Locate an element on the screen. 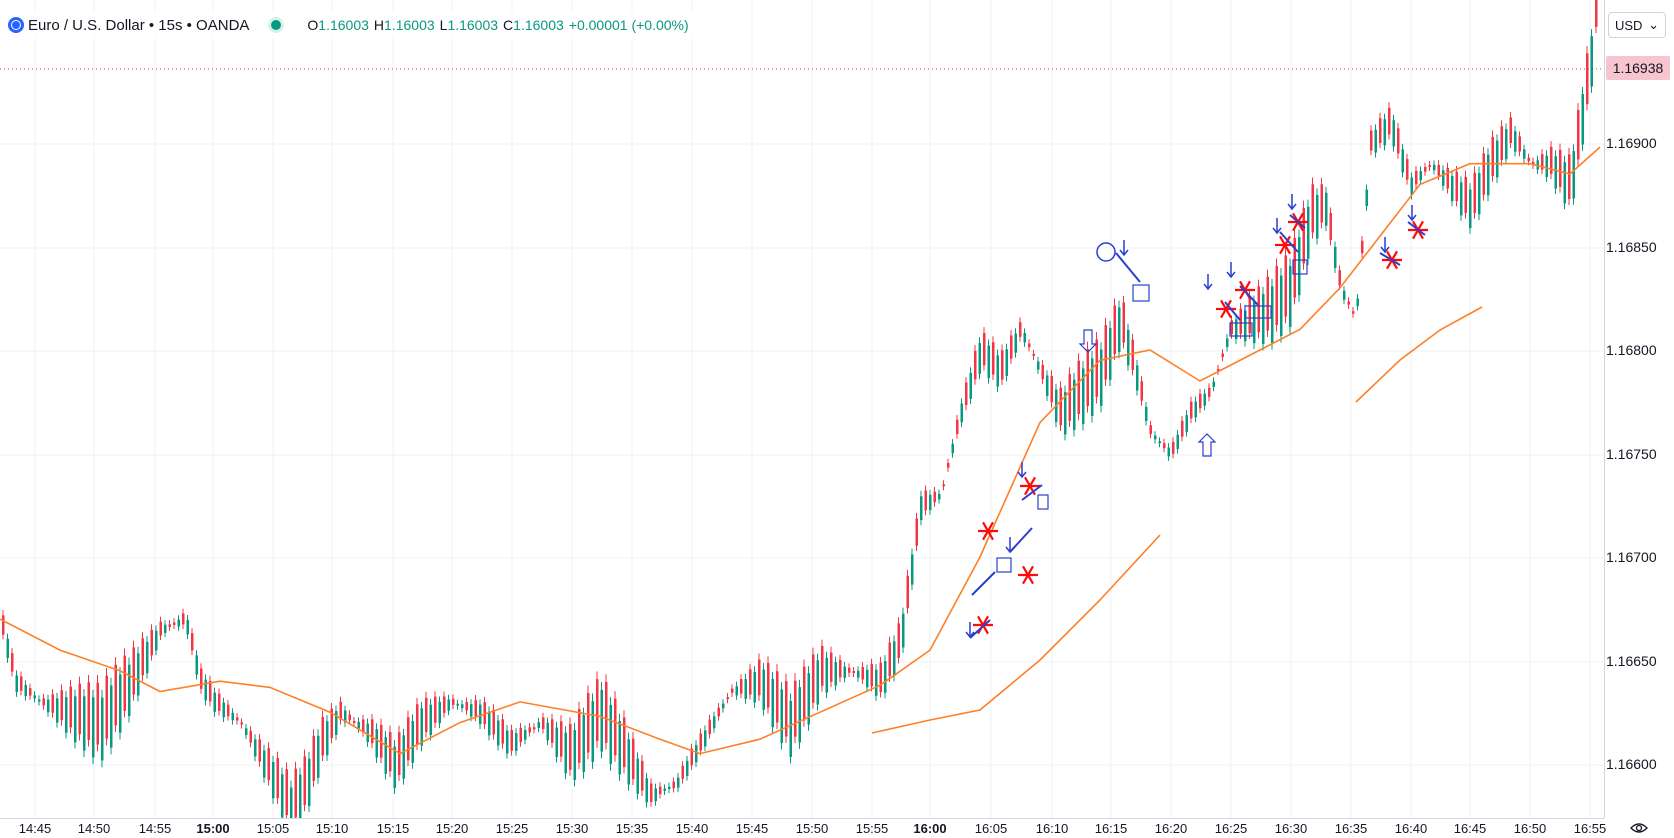  currency-button: USD ⌄ is located at coordinates (1637, 25).